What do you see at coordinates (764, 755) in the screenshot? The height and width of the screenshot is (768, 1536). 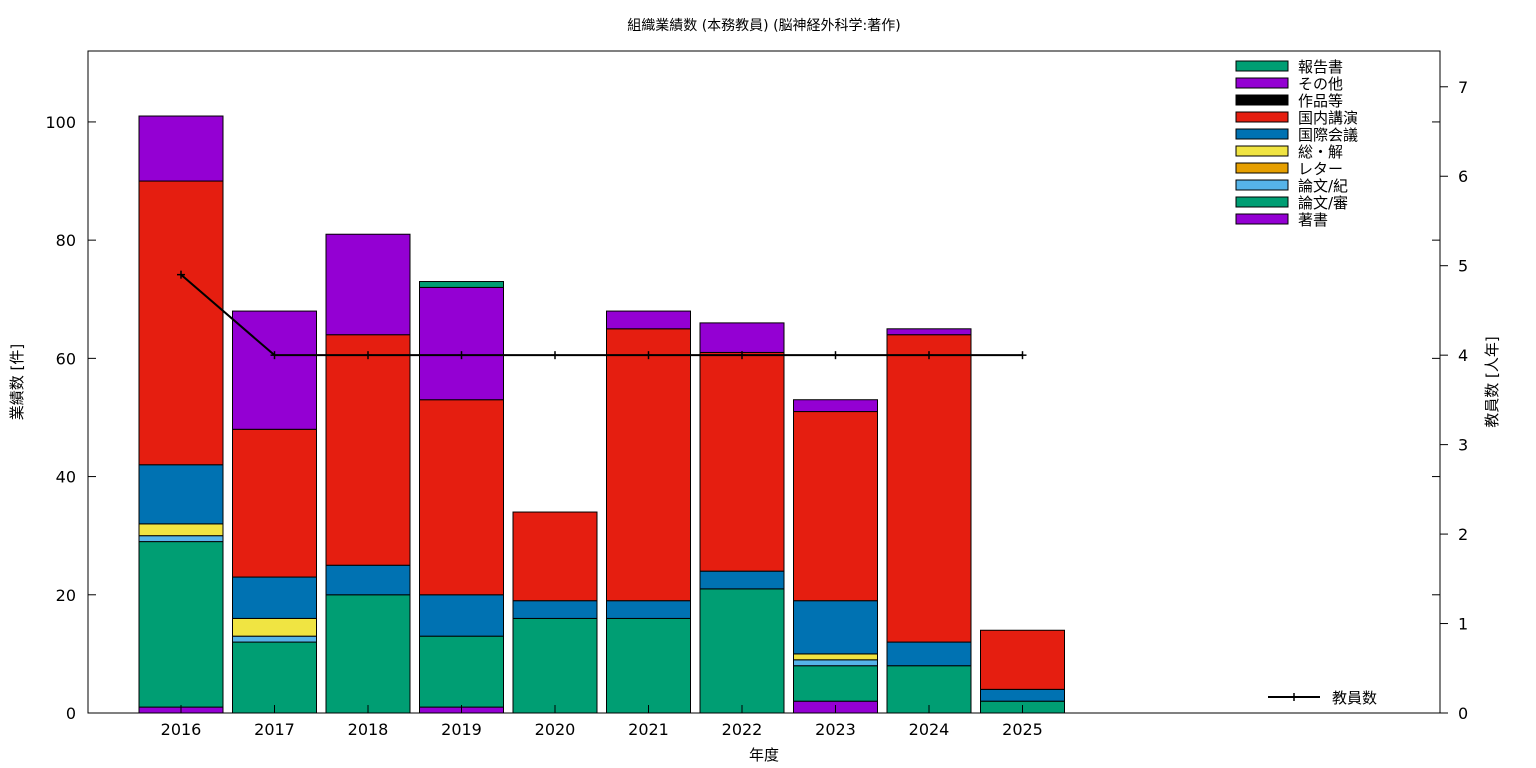 I see `x-axis-label: 年度` at bounding box center [764, 755].